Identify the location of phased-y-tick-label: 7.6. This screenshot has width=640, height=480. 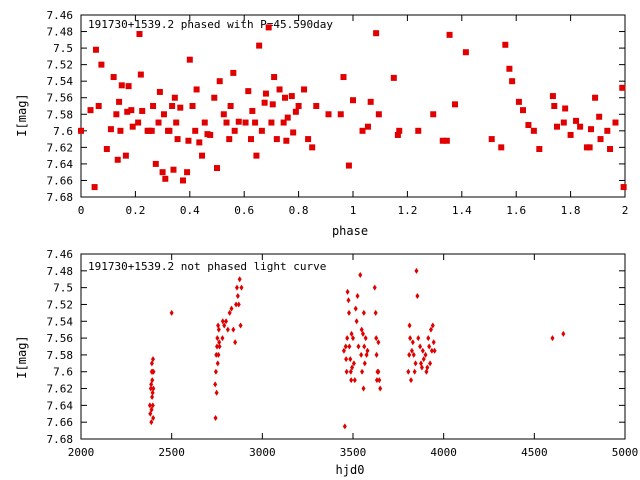
(63, 131).